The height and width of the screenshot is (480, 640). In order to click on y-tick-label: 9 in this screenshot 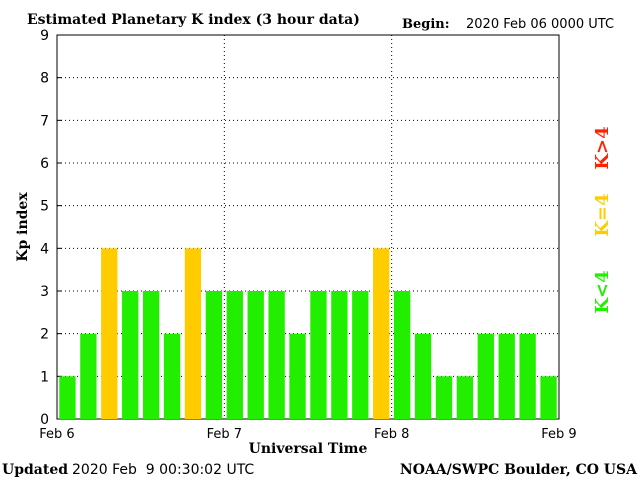, I will do `click(44, 36)`.